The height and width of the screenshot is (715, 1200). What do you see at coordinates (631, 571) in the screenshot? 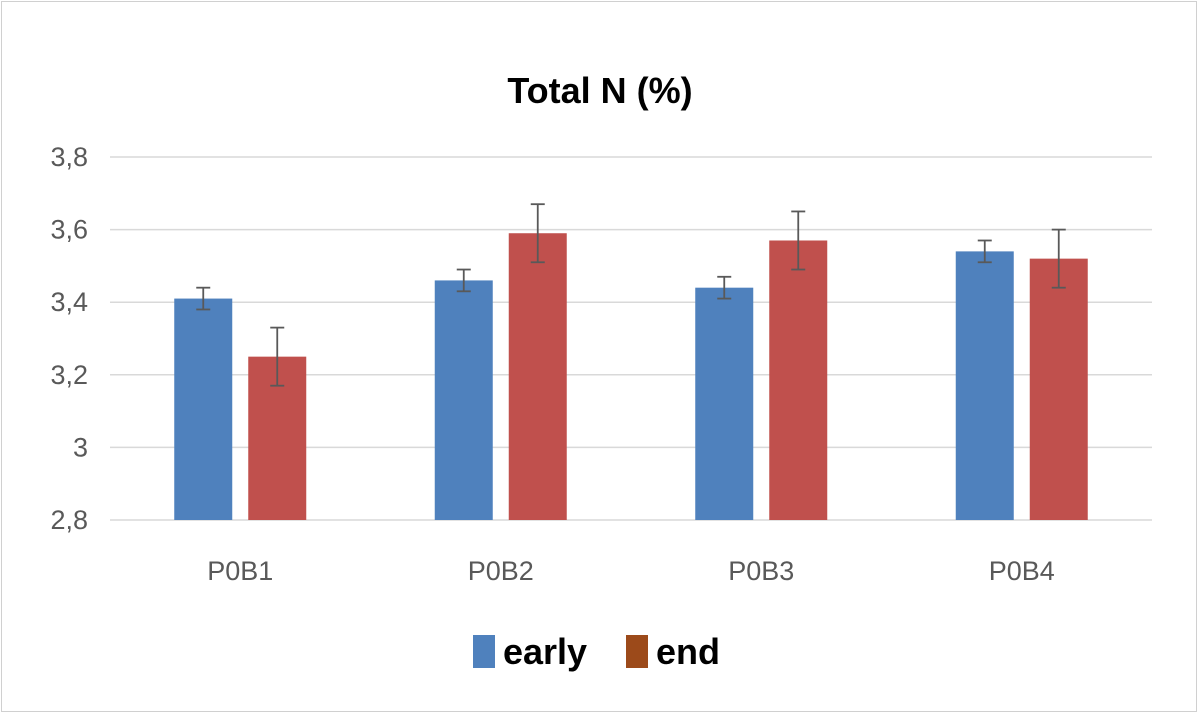
I see `x-axis-categories: P0B1 P0B2 P0B3 P0B4` at bounding box center [631, 571].